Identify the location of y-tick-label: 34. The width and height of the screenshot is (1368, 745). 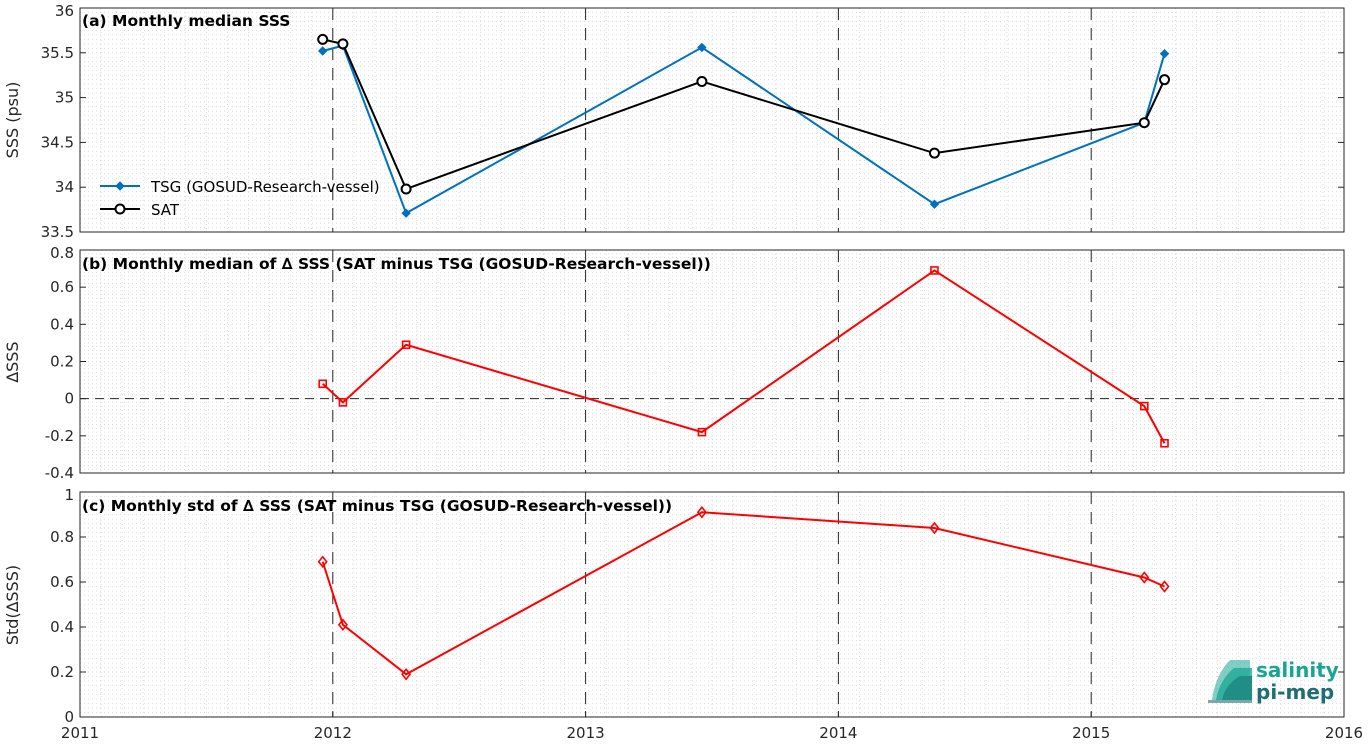
(64, 187).